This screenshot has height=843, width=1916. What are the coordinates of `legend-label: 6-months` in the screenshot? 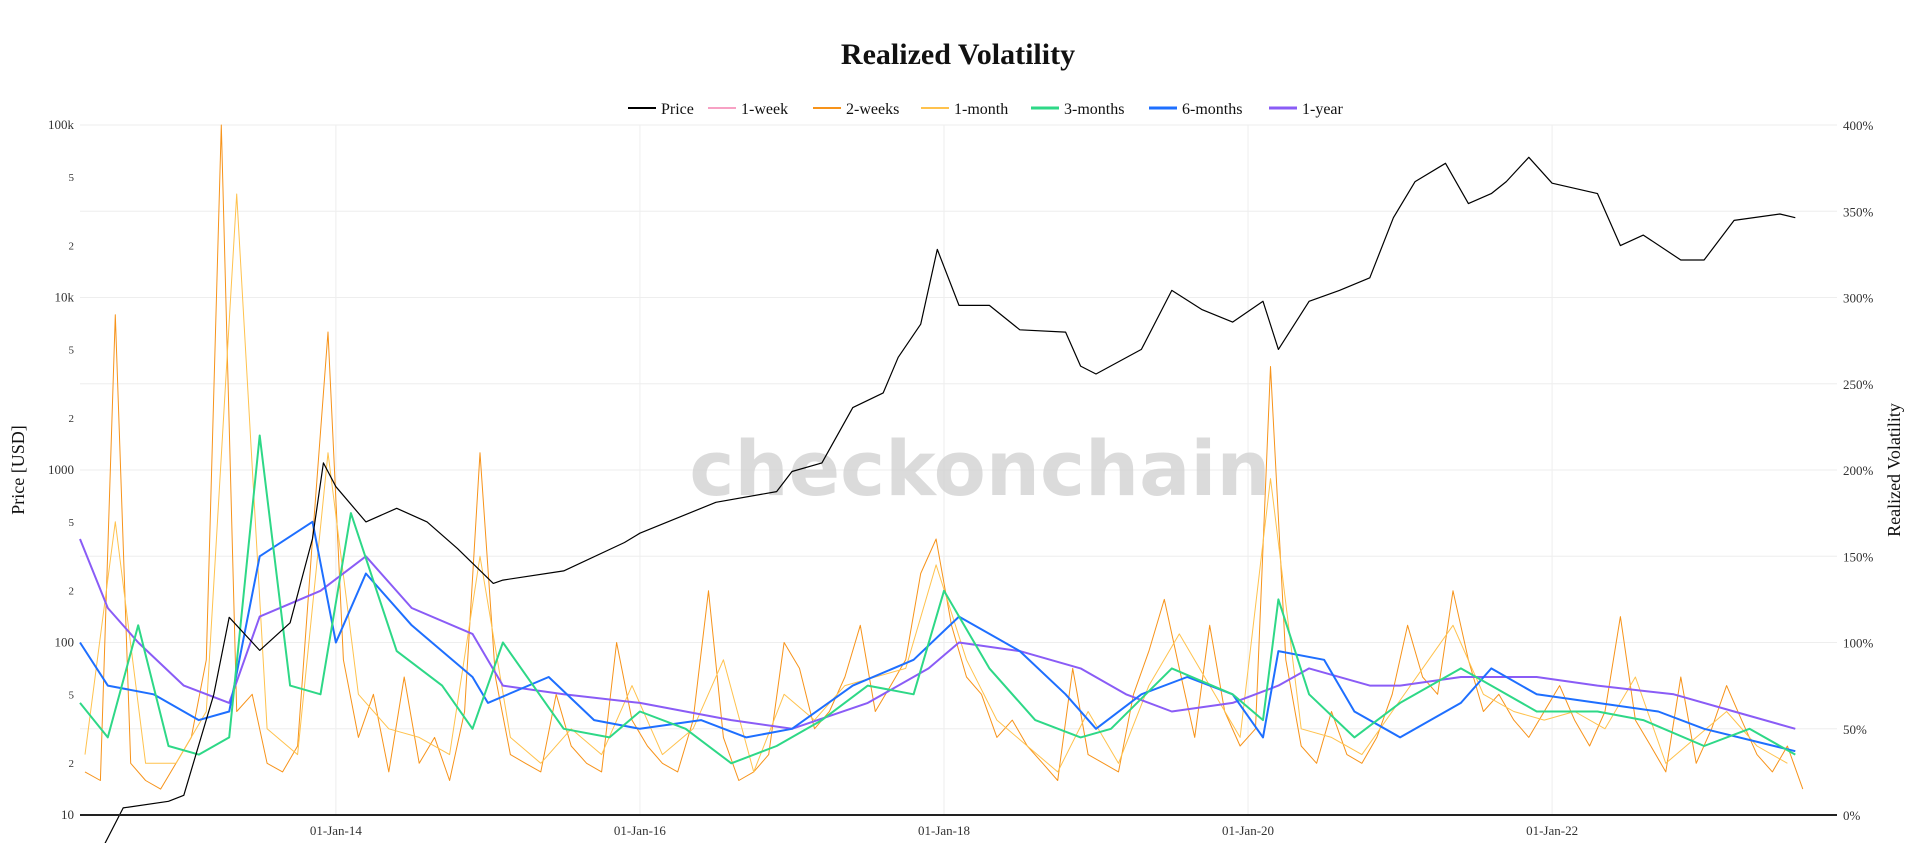 It's located at (1212, 109).